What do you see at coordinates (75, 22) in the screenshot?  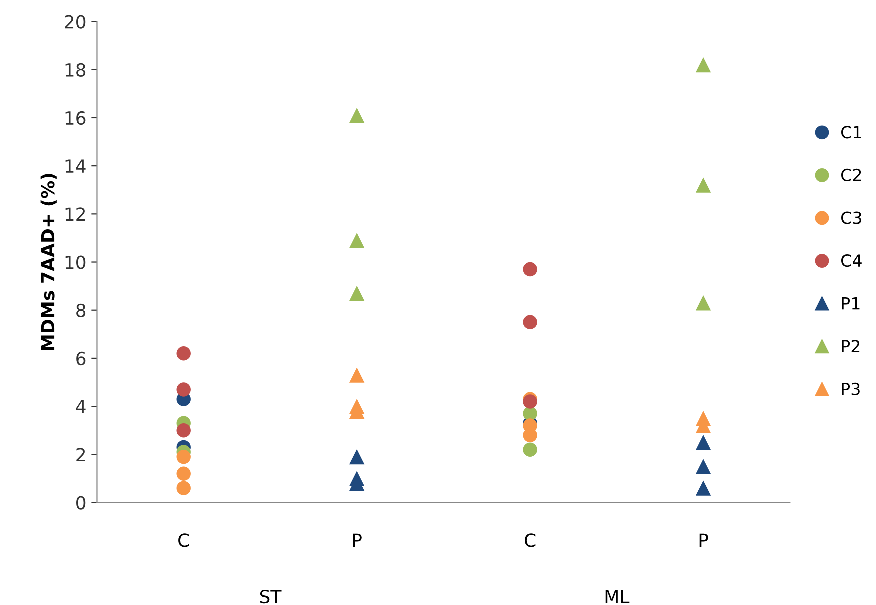 I see `y-tick-label: 20` at bounding box center [75, 22].